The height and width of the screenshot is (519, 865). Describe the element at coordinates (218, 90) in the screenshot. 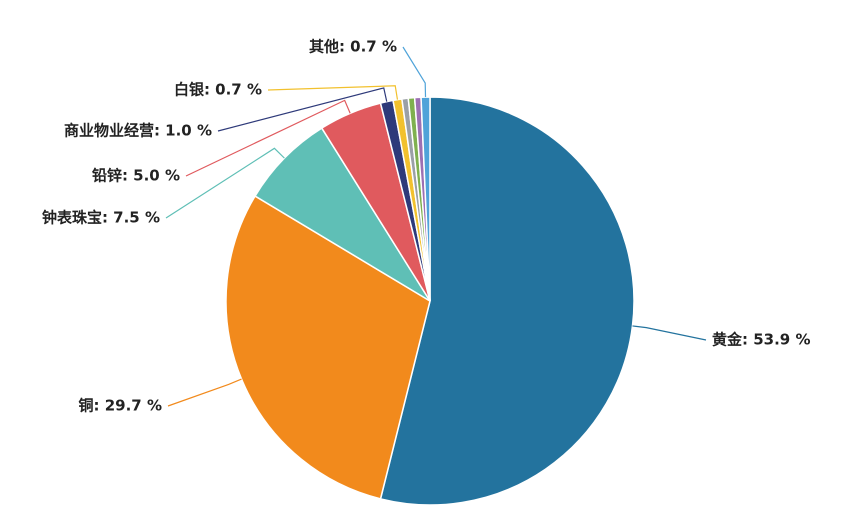

I see `slice-label: 白银: 0.7 %` at that location.